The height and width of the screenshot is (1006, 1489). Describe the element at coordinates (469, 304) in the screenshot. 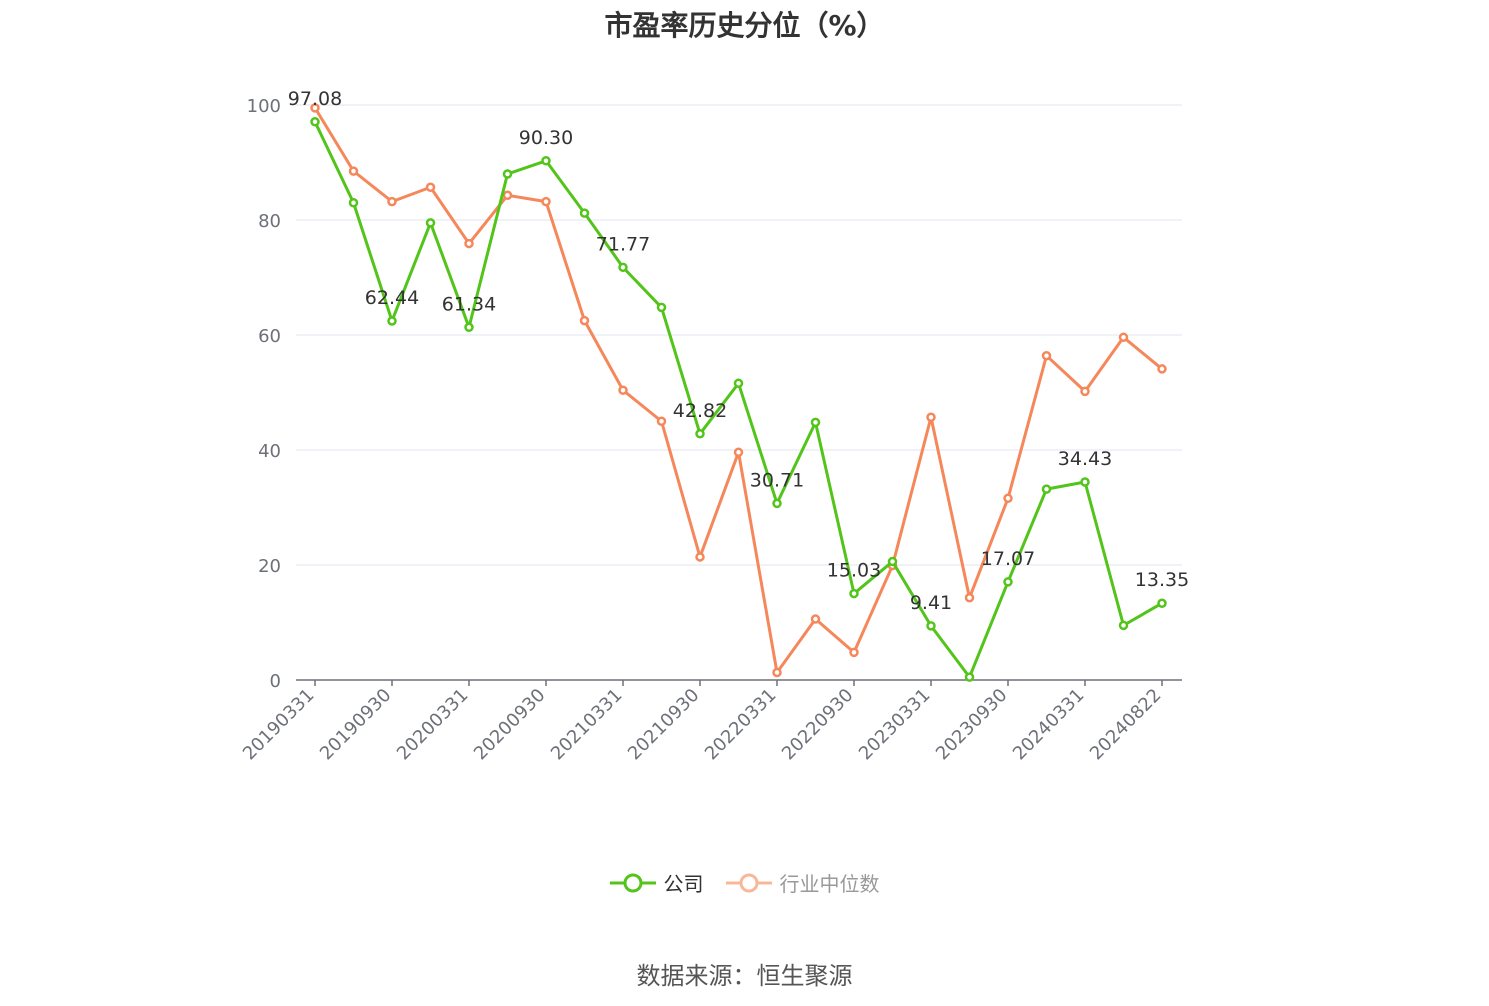

I see `data-label: 61.34` at that location.